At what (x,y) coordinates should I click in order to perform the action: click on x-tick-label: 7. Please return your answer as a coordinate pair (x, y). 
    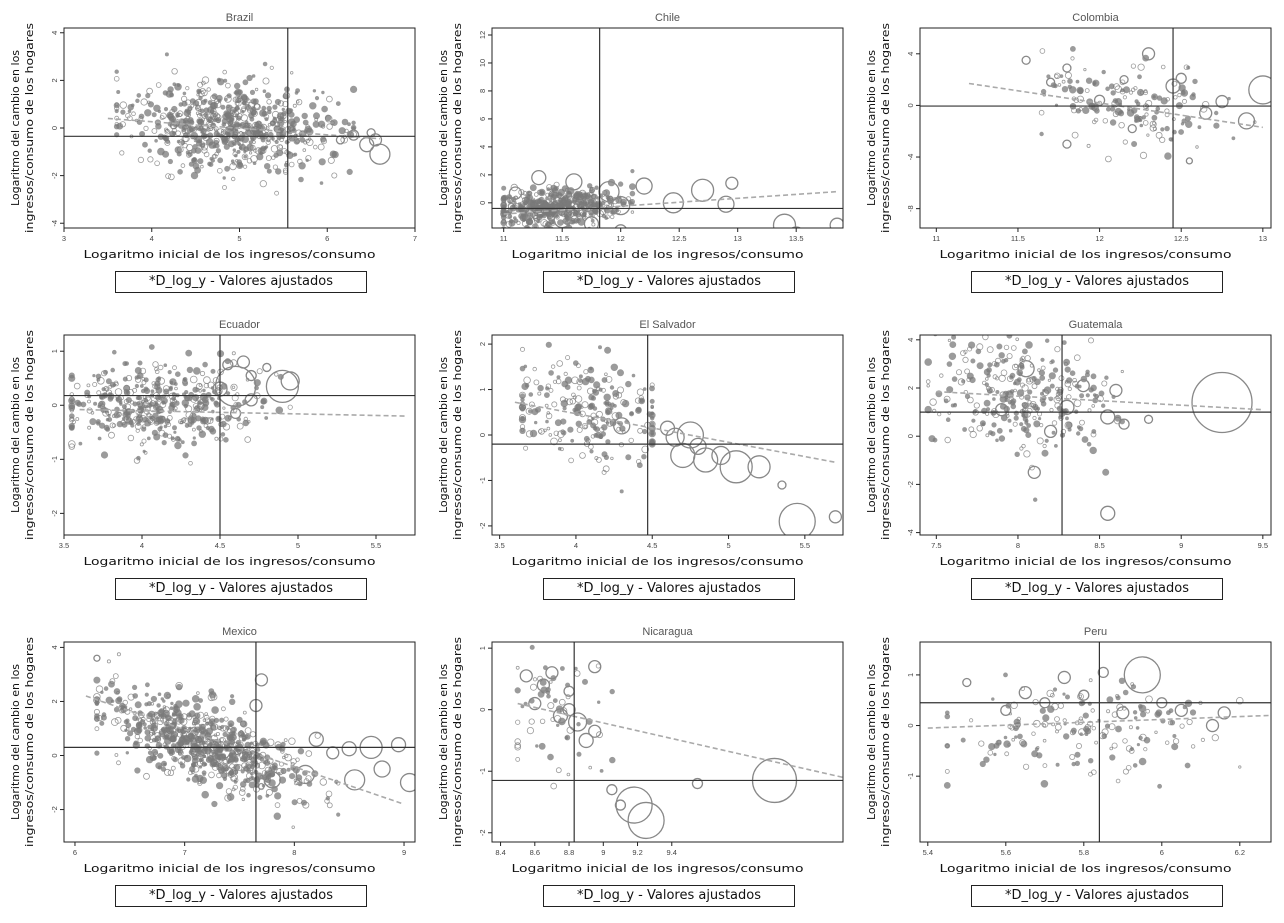
    Looking at the image, I should click on (185, 852).